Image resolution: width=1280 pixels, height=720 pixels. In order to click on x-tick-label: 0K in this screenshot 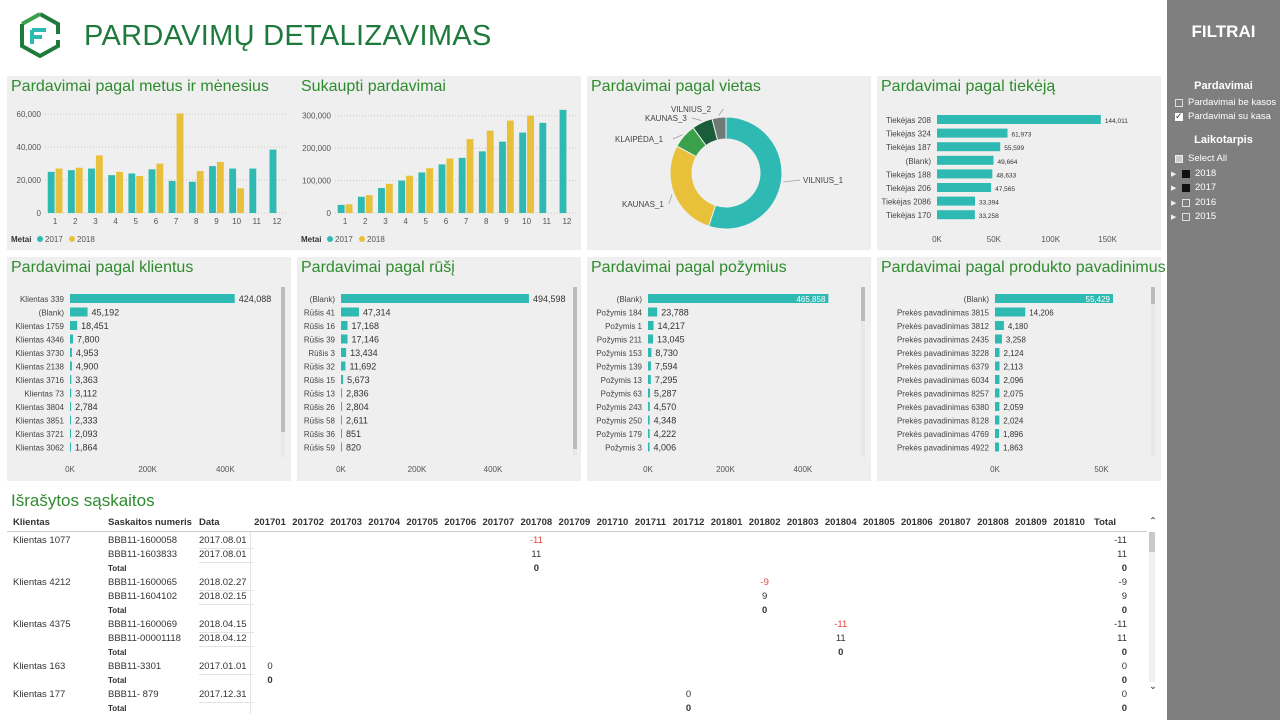, I will do `click(937, 239)`.